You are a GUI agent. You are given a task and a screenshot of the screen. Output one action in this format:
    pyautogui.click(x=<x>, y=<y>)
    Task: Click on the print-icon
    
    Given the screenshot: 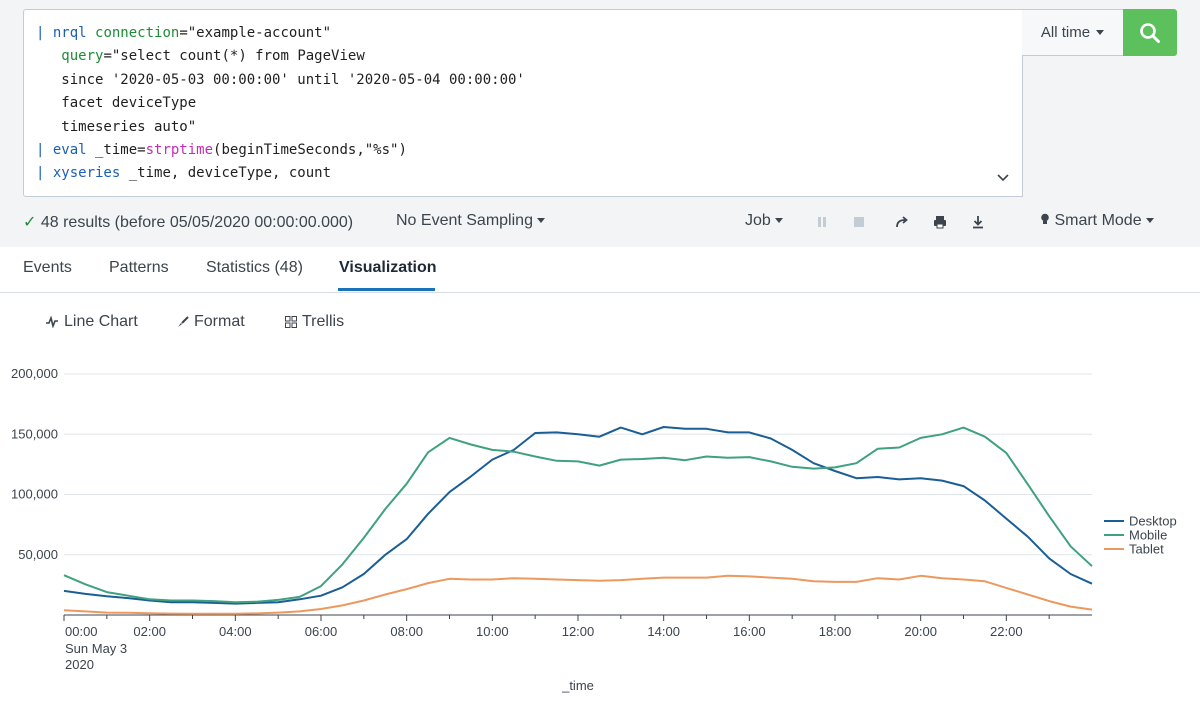 What is the action you would take?
    pyautogui.click(x=940, y=222)
    